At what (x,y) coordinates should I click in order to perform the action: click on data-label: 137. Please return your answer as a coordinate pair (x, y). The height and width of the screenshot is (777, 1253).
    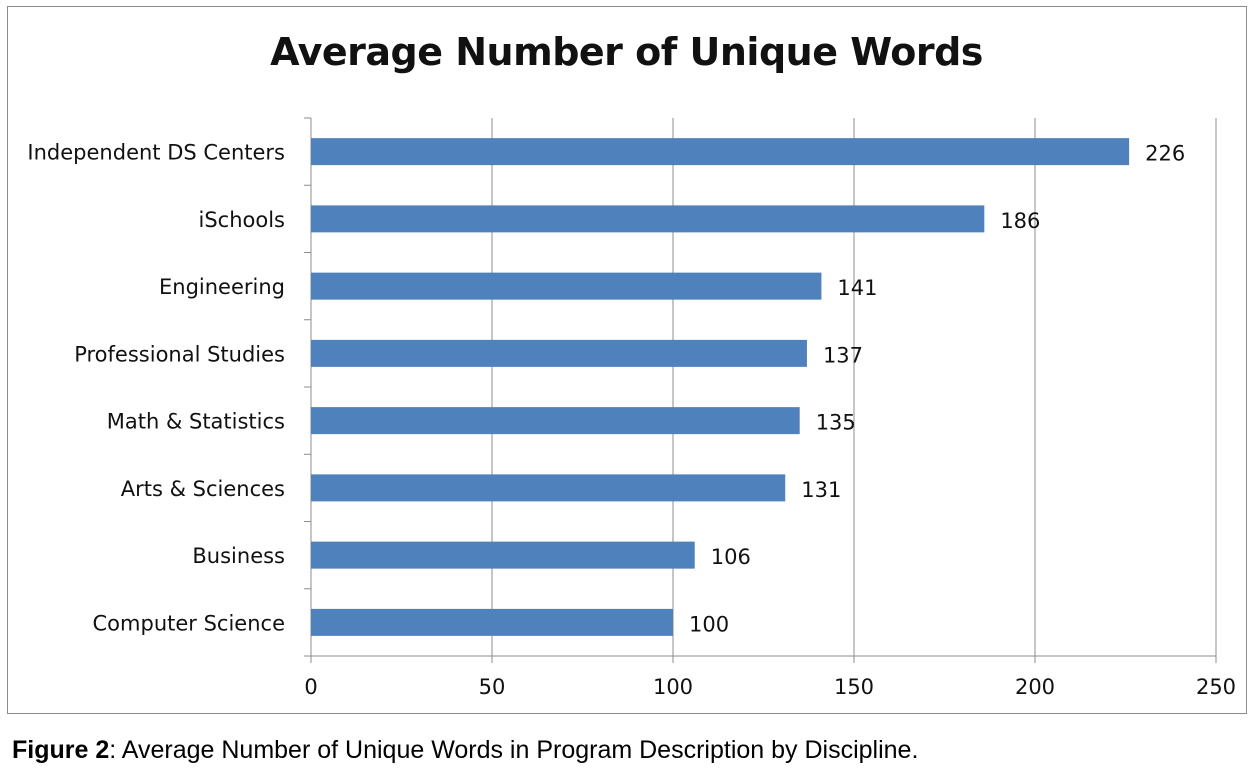
    Looking at the image, I should click on (843, 355).